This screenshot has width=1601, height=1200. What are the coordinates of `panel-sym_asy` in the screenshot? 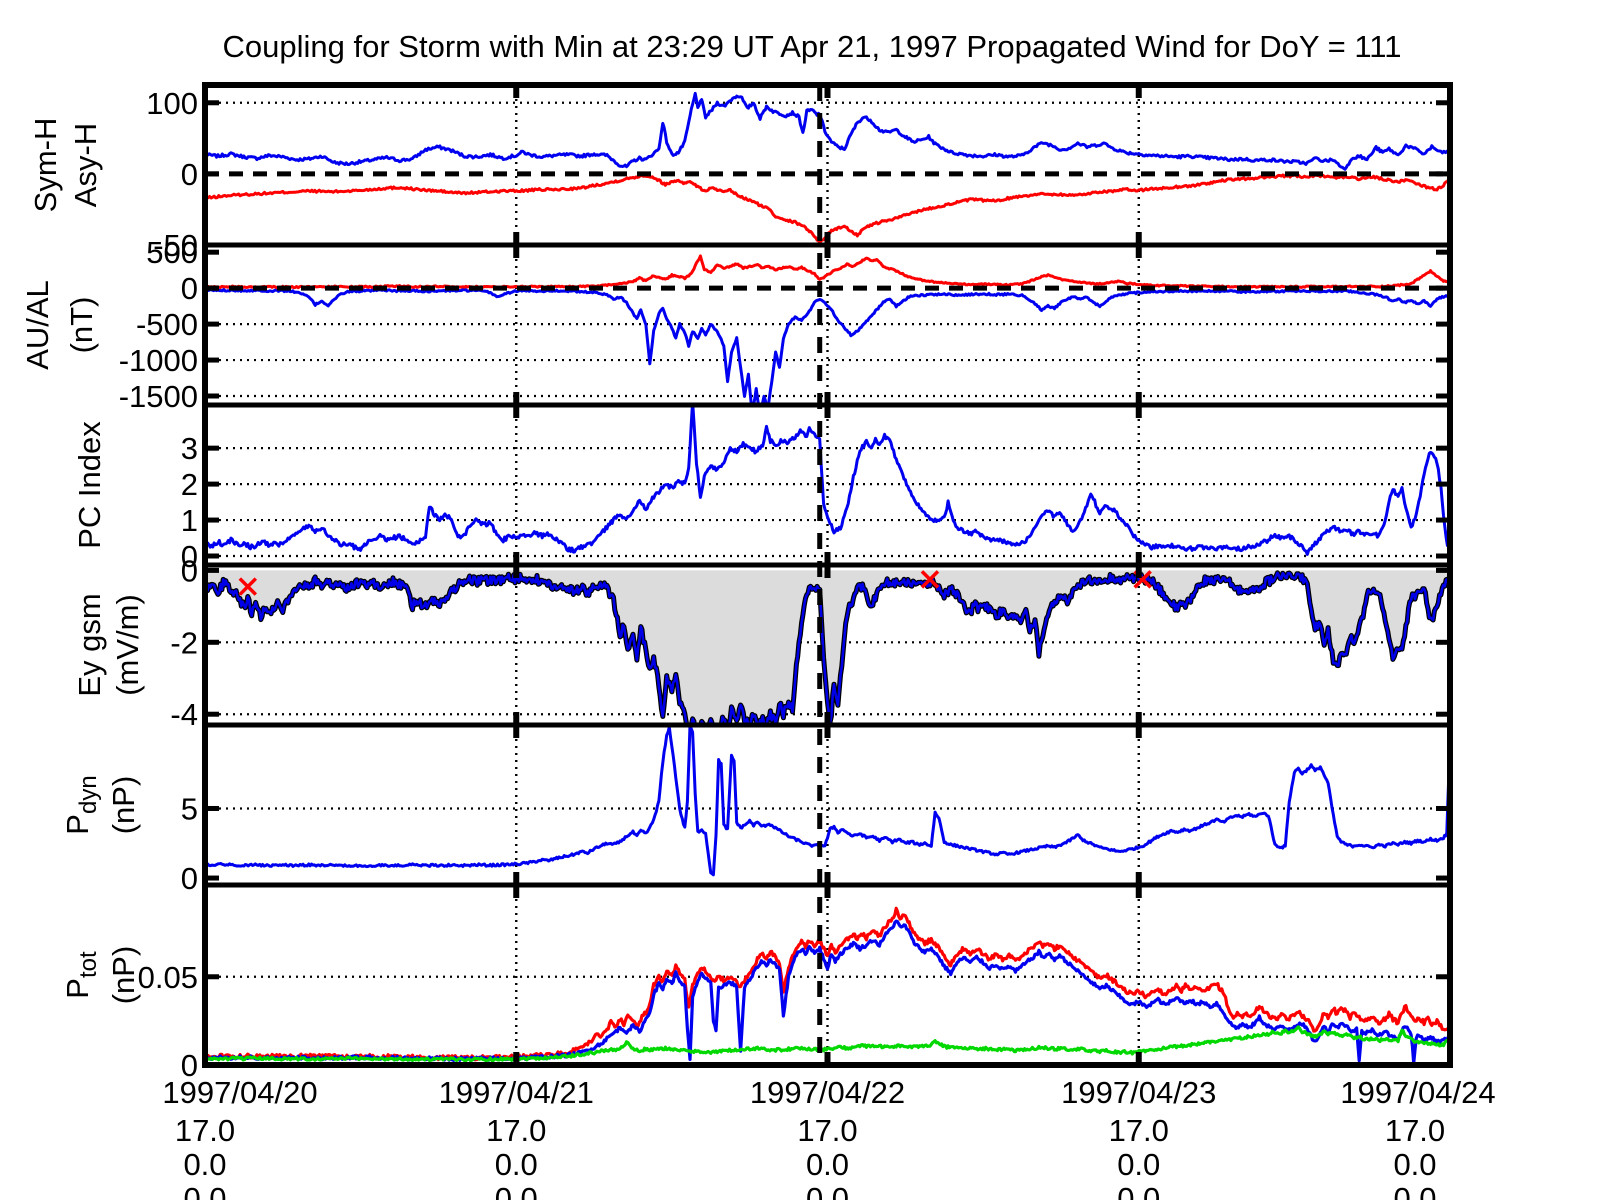 It's located at (827, 165).